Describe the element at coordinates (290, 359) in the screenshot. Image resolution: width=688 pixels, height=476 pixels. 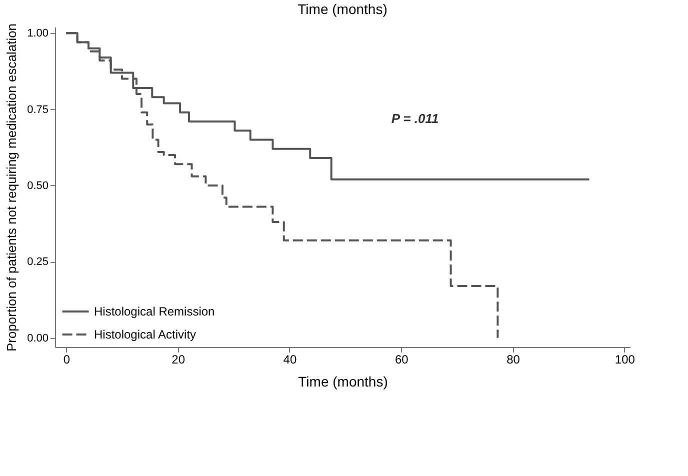
I see `x-tick-label: 40` at that location.